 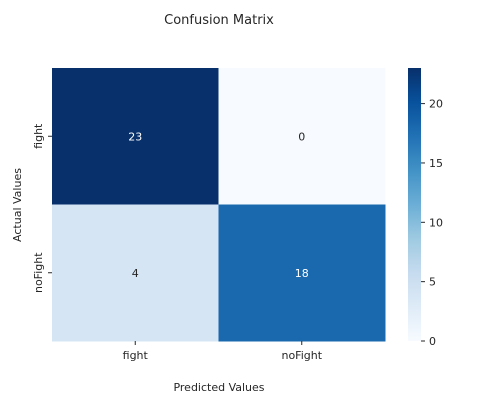 I want to click on colorbar-tick-label-0: 0, so click(x=432, y=341).